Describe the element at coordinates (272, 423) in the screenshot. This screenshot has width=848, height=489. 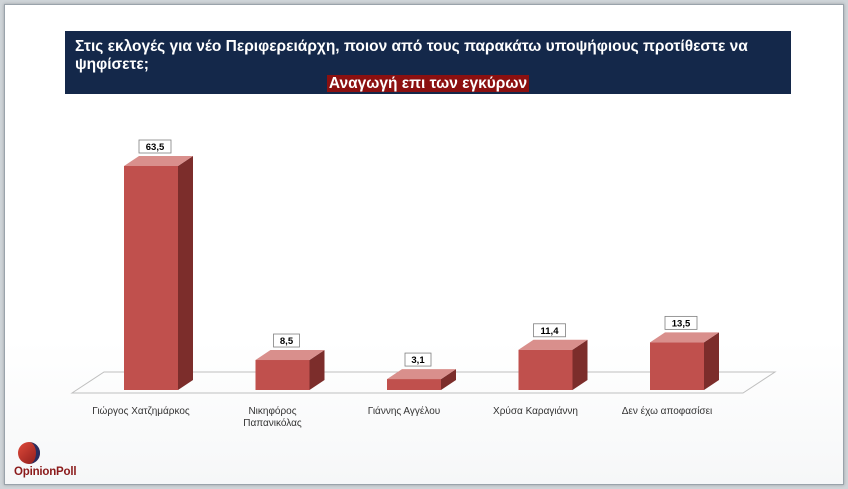
I see `category-label: Παπανικόλας` at that location.